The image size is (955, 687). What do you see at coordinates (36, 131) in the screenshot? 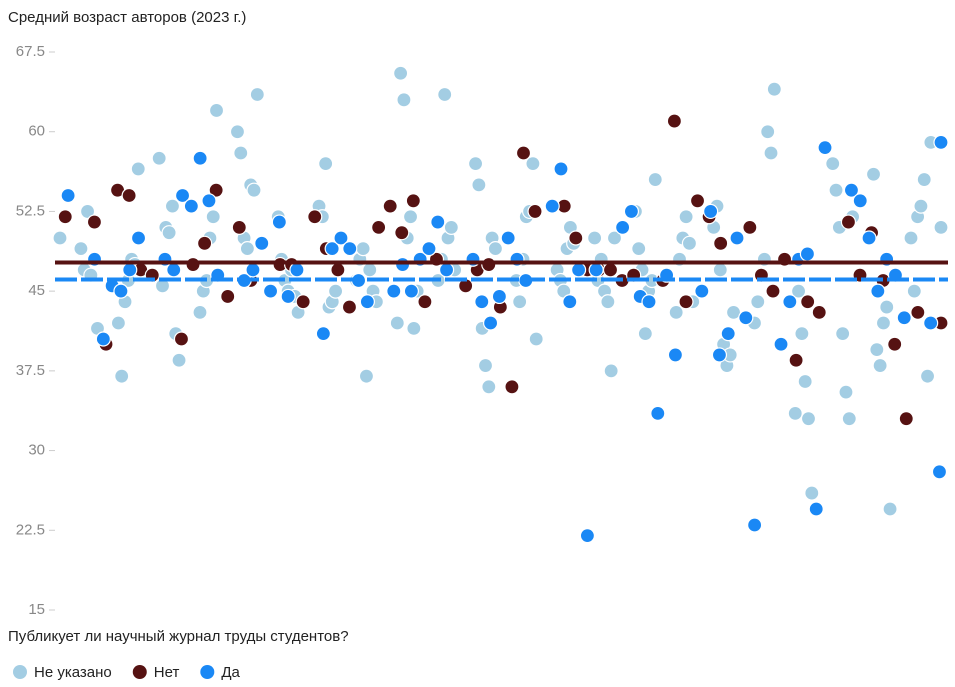
I see `y-tick-label: 60` at bounding box center [36, 131].